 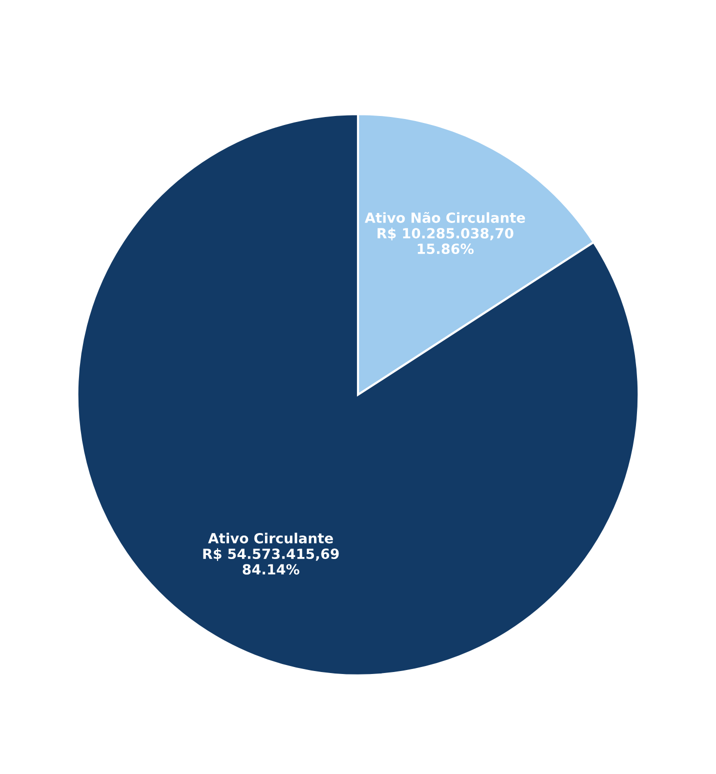 I want to click on slice-label: Ativo Circulante, so click(x=270, y=538).